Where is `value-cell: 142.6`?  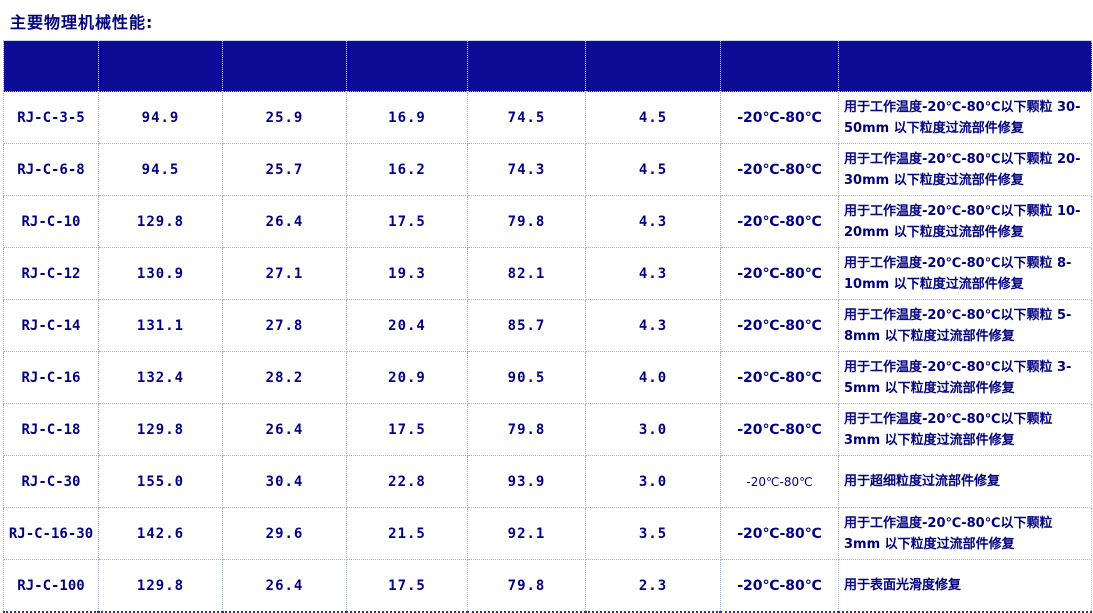
value-cell: 142.6 is located at coordinates (160, 533).